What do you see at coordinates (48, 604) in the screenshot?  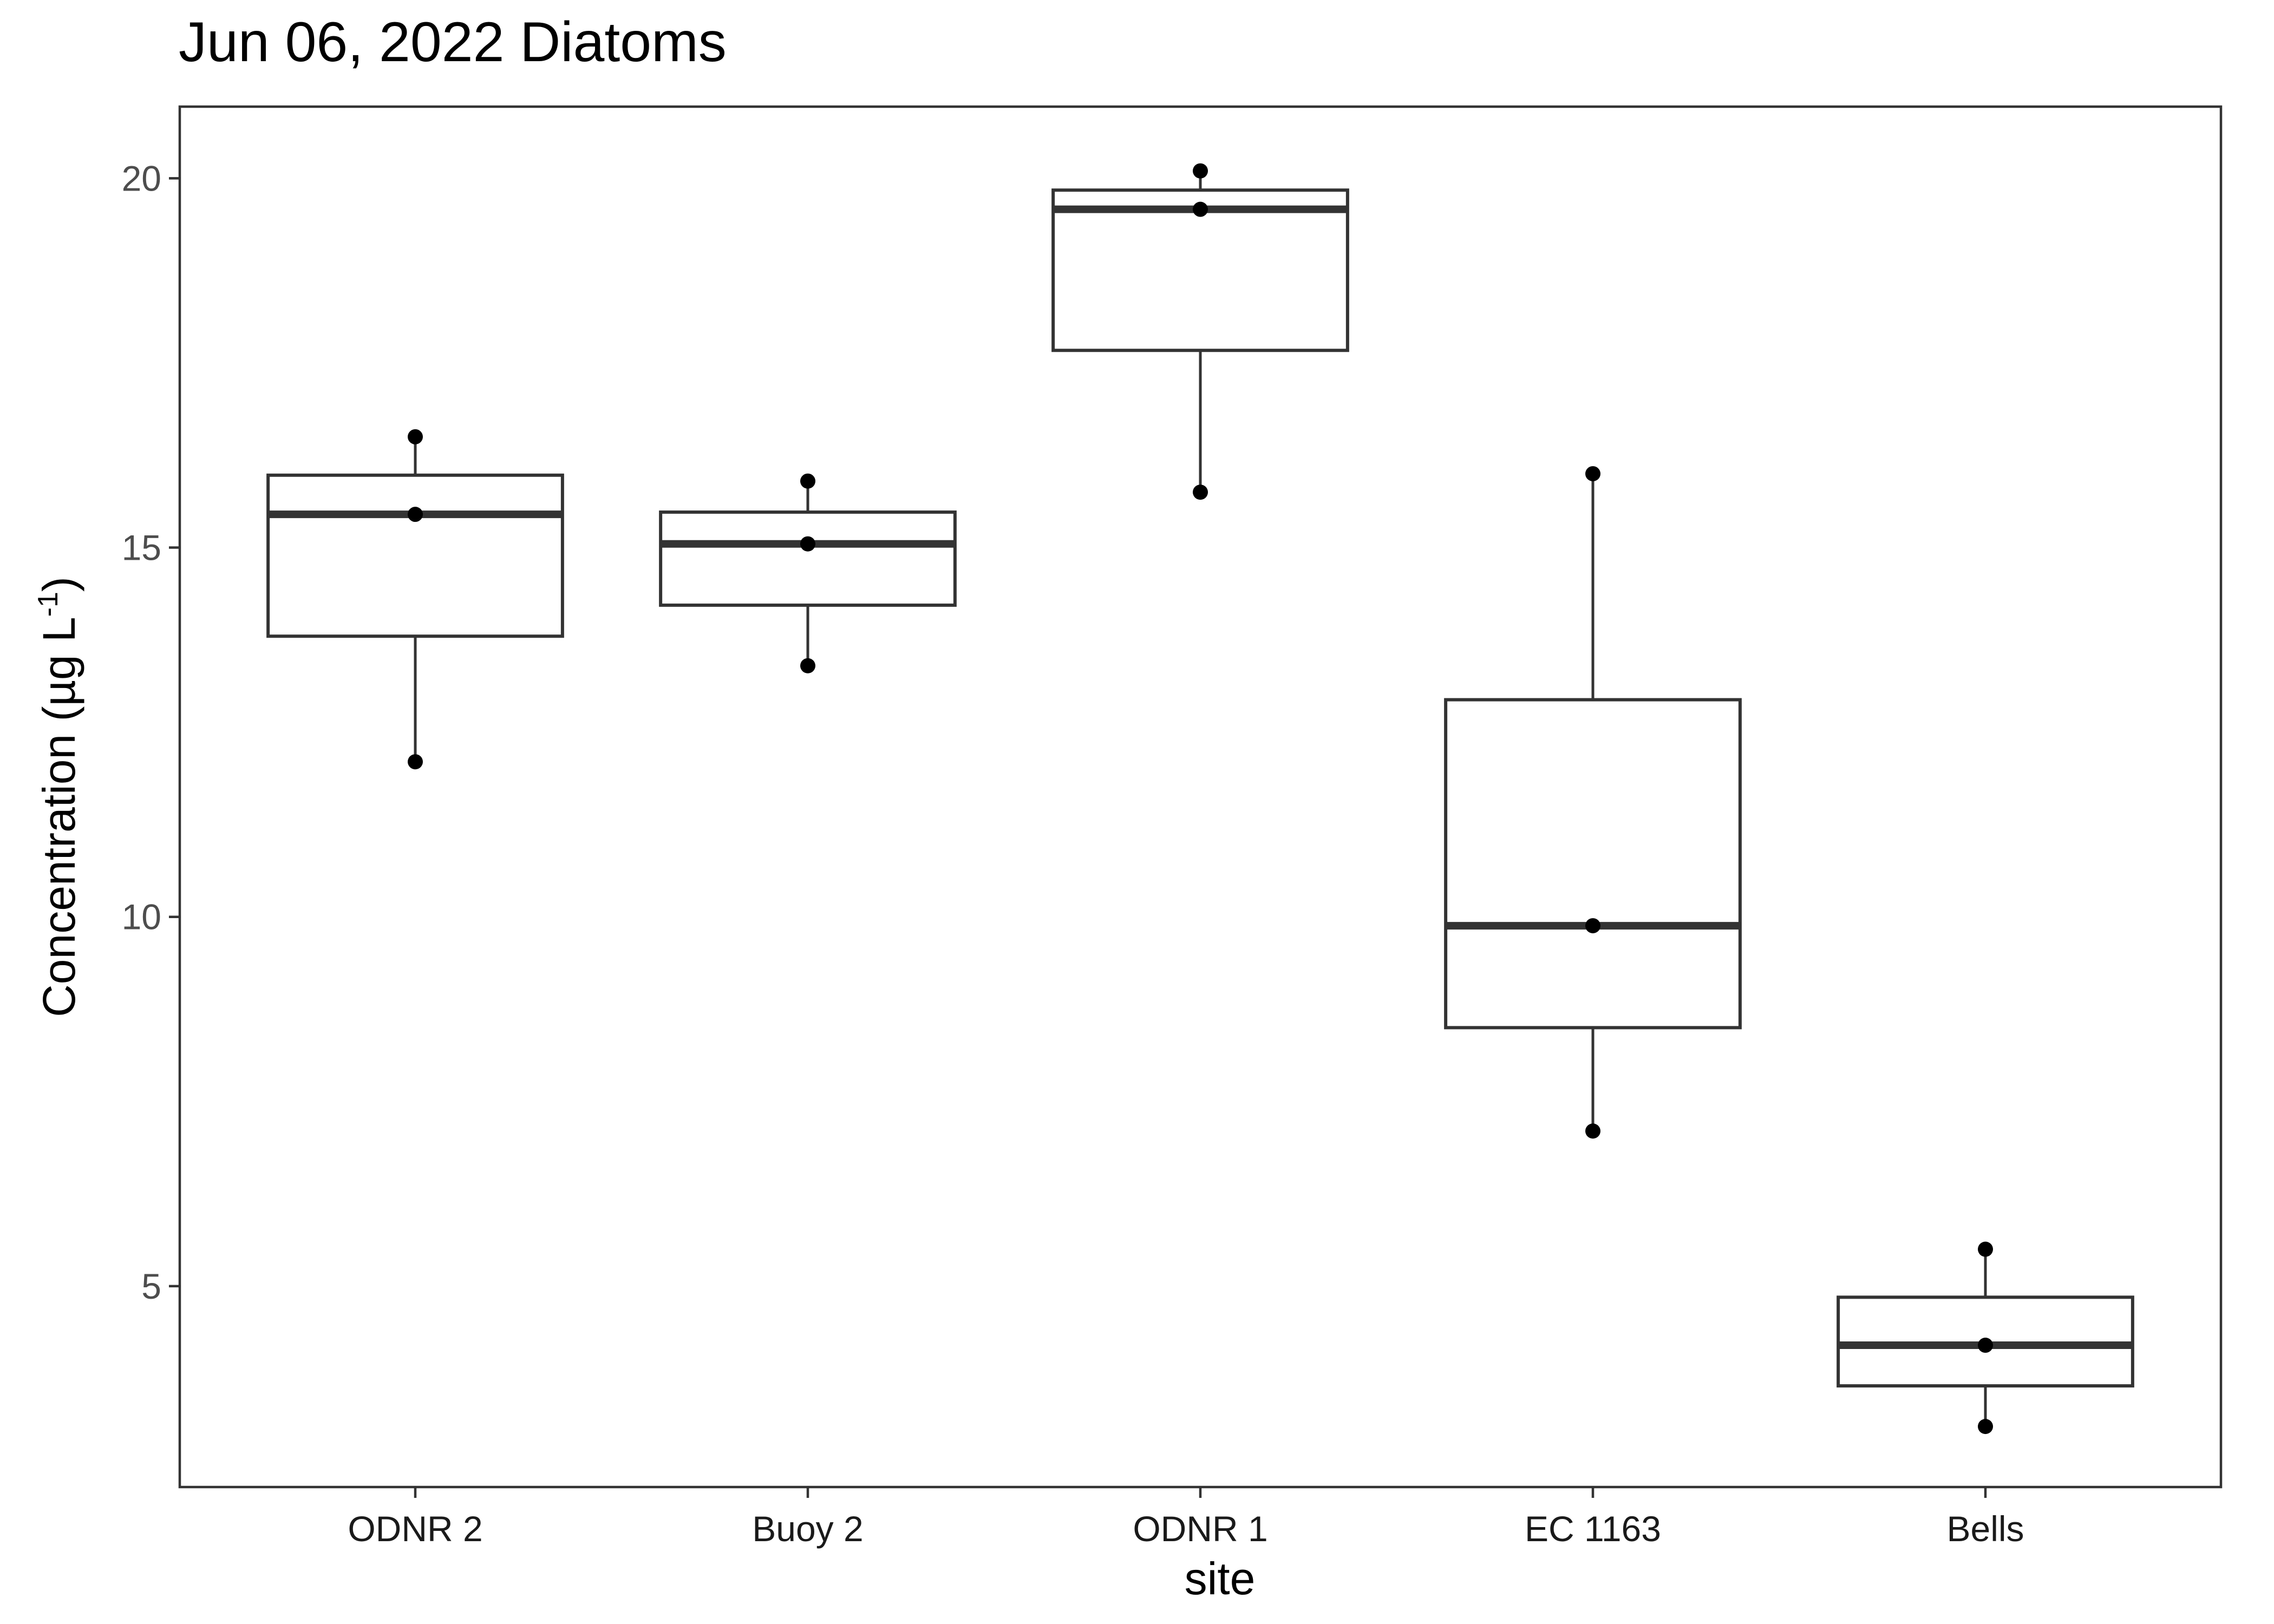 I see `y-axis-title-superscript: -1` at bounding box center [48, 604].